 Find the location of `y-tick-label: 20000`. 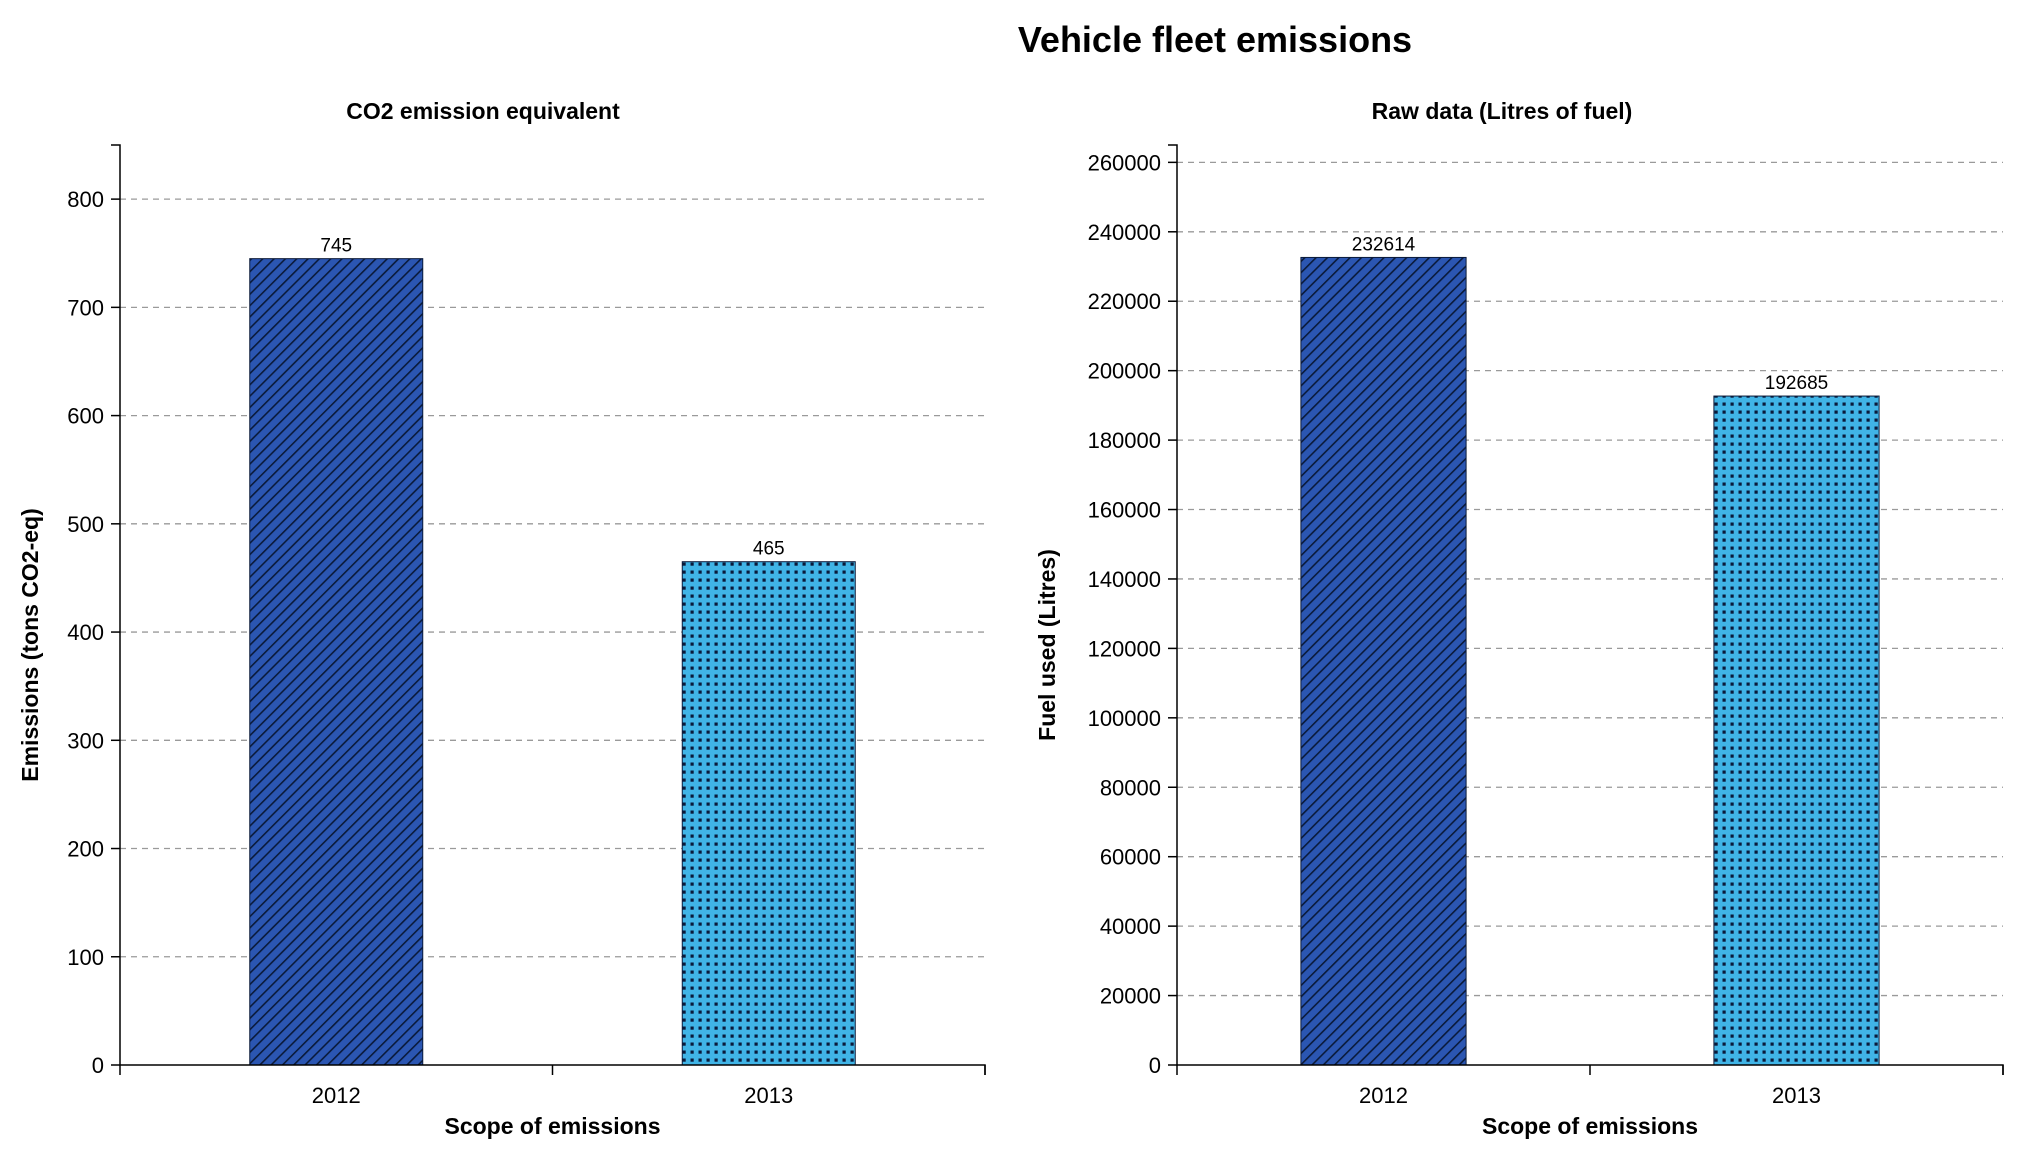

y-tick-label: 20000 is located at coordinates (1130, 996).